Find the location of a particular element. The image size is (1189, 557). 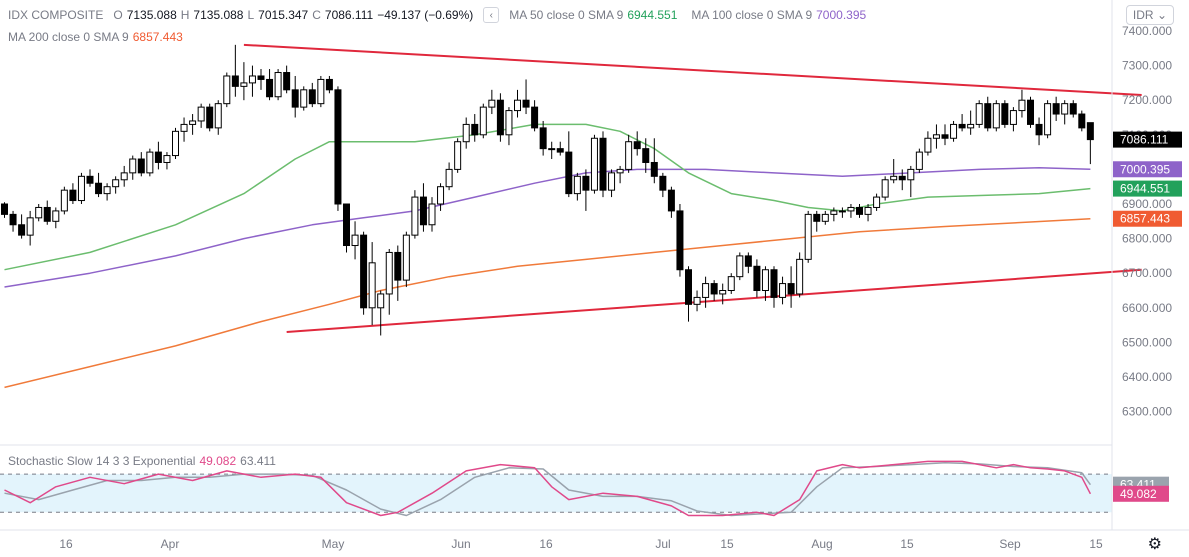

stoch-label: Stochastic Slow 14 3 3 Exponential is located at coordinates (102, 461).